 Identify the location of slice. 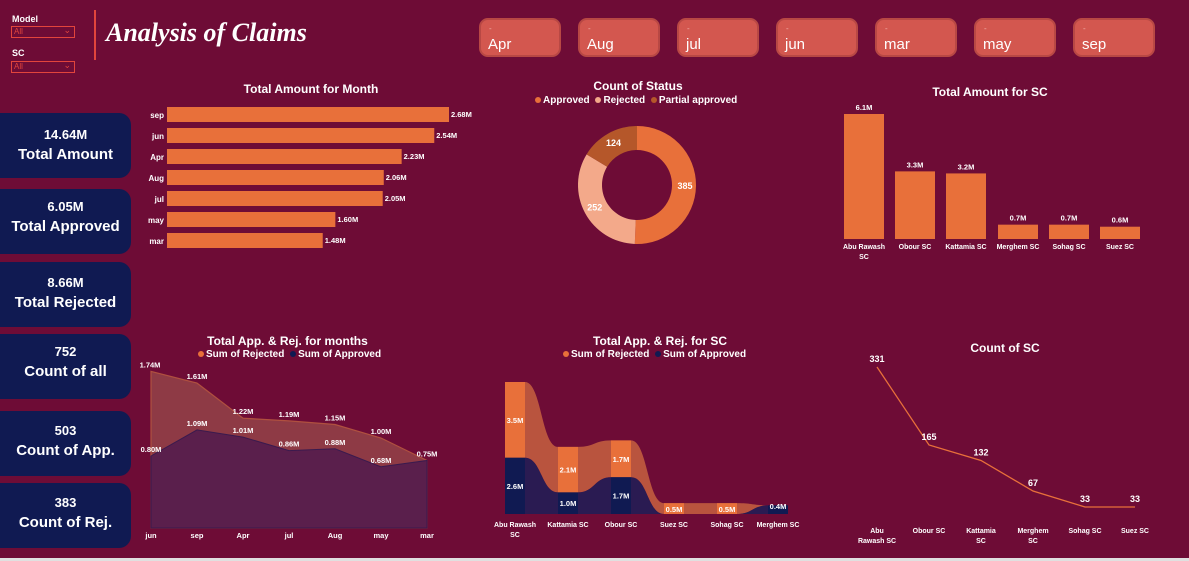
(611, 146).